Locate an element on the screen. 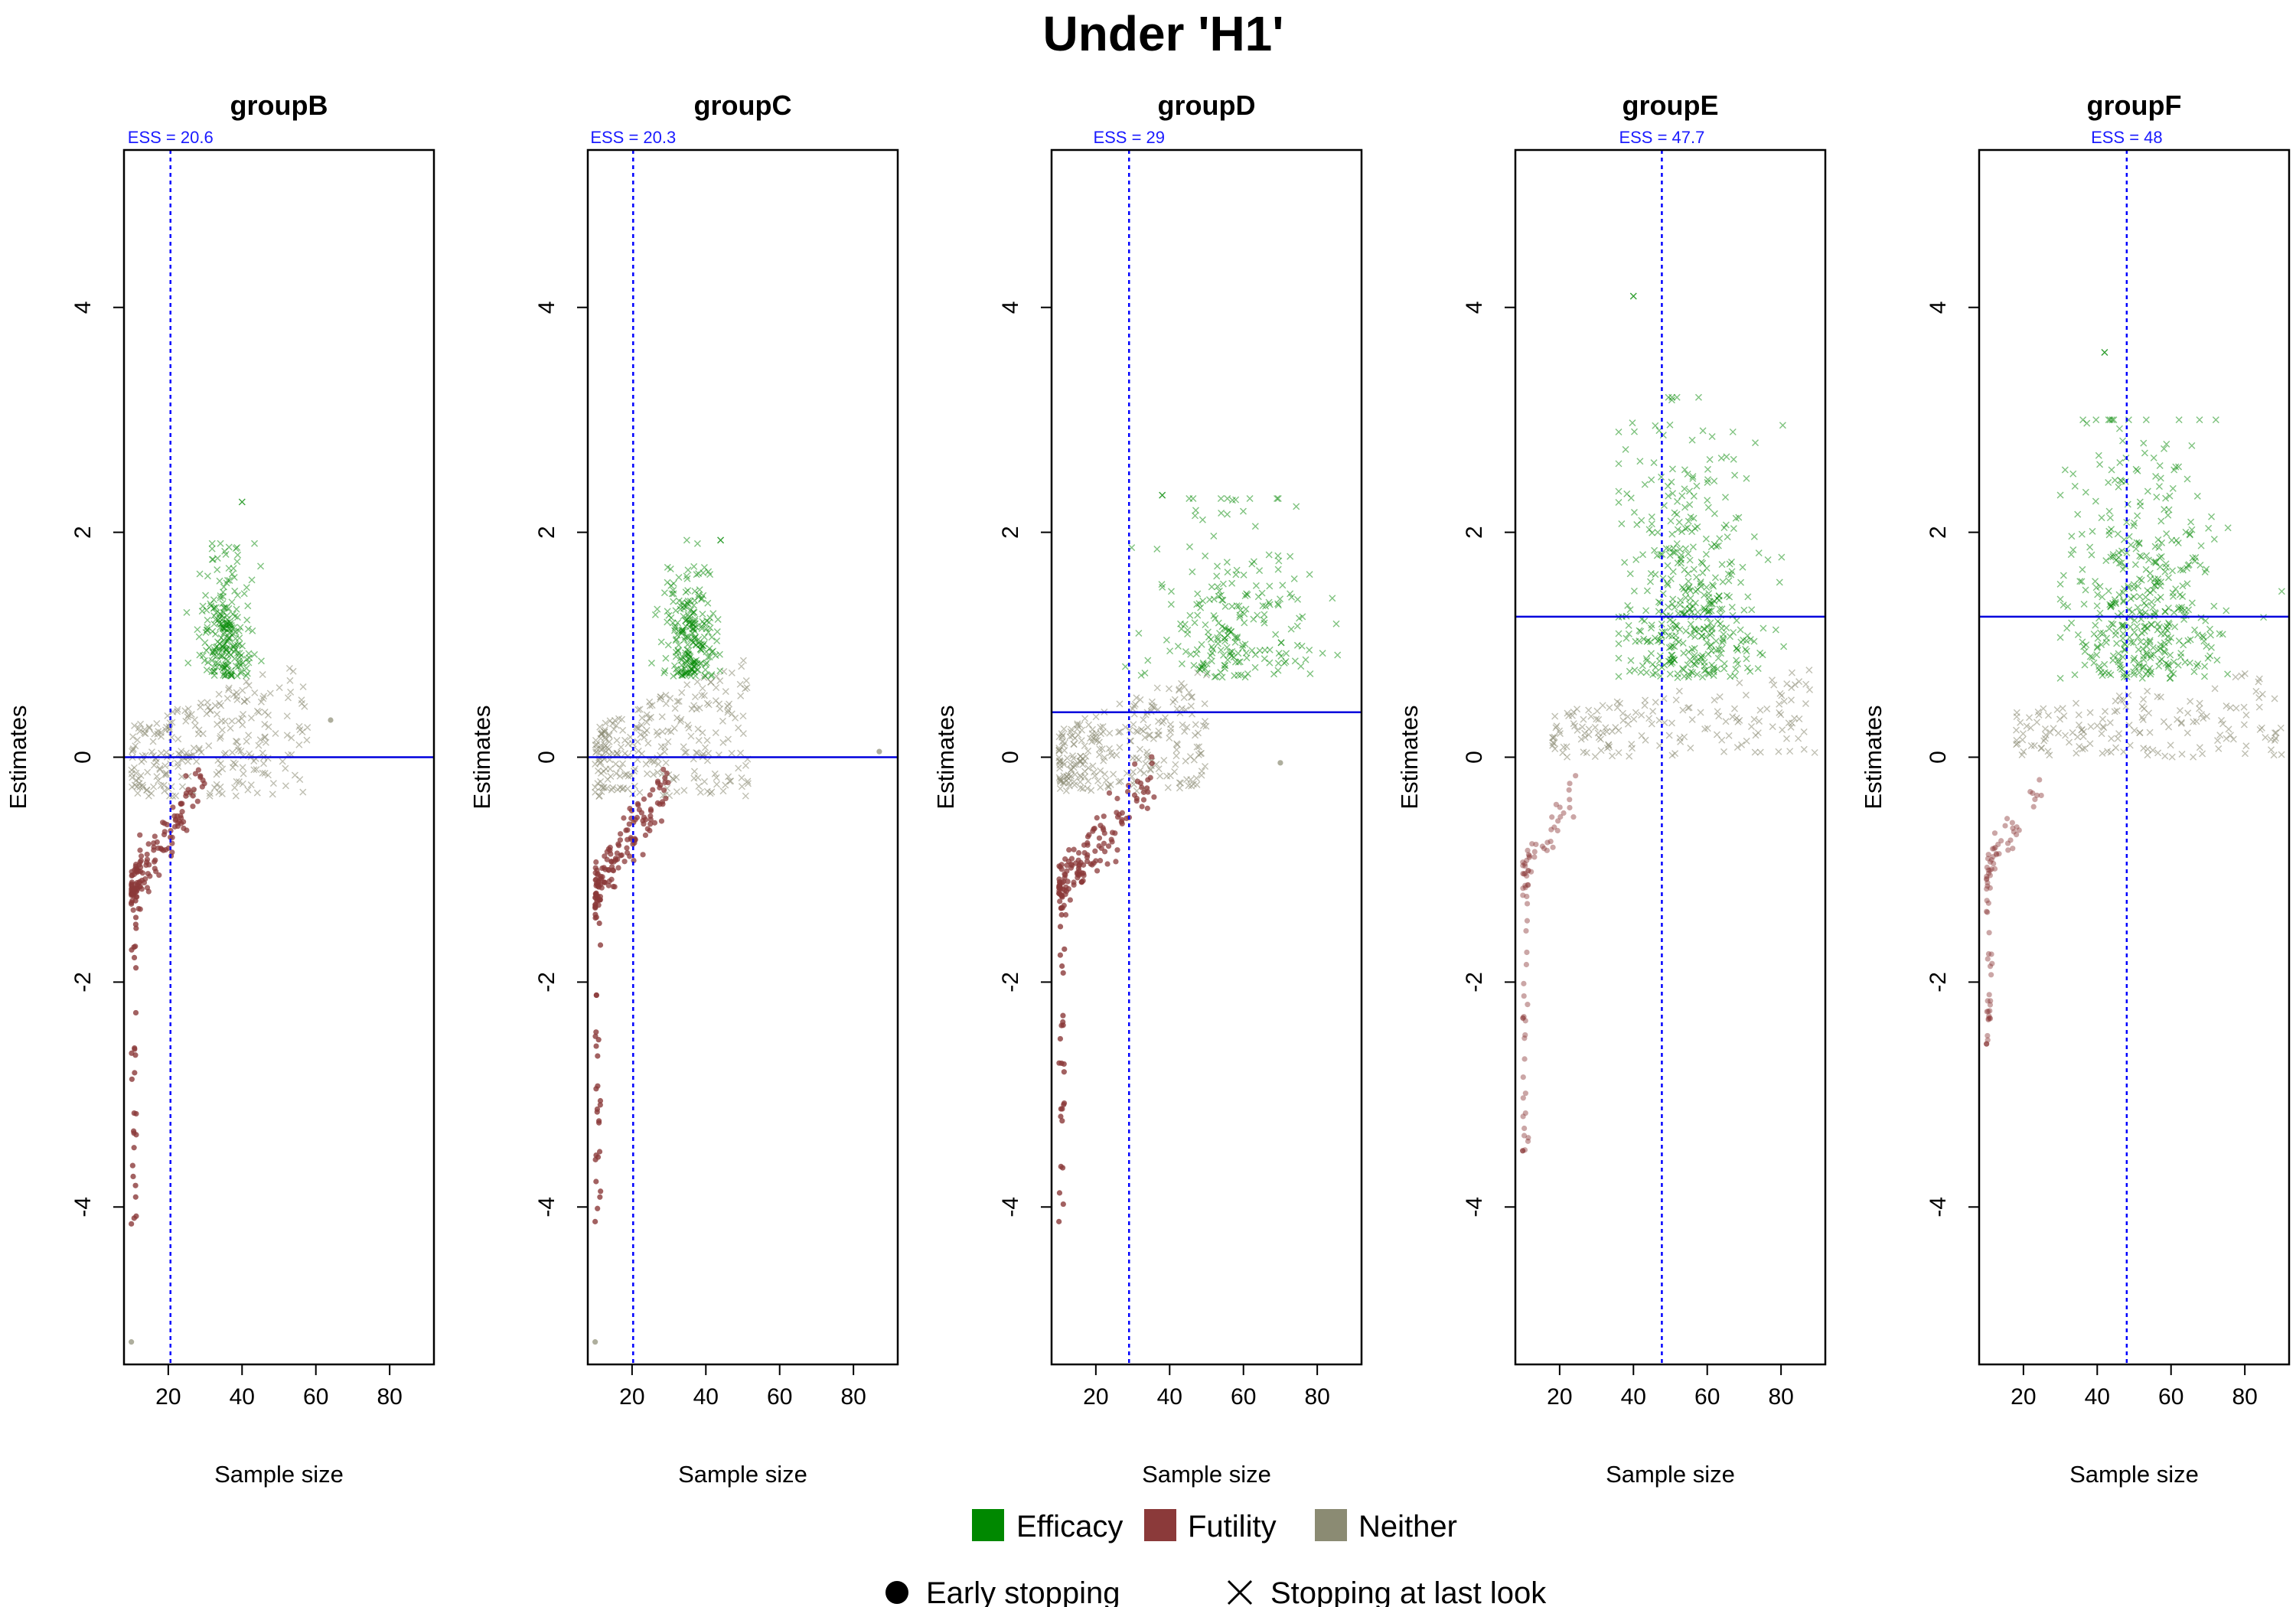  x-tick-label: 80 is located at coordinates (853, 1397).